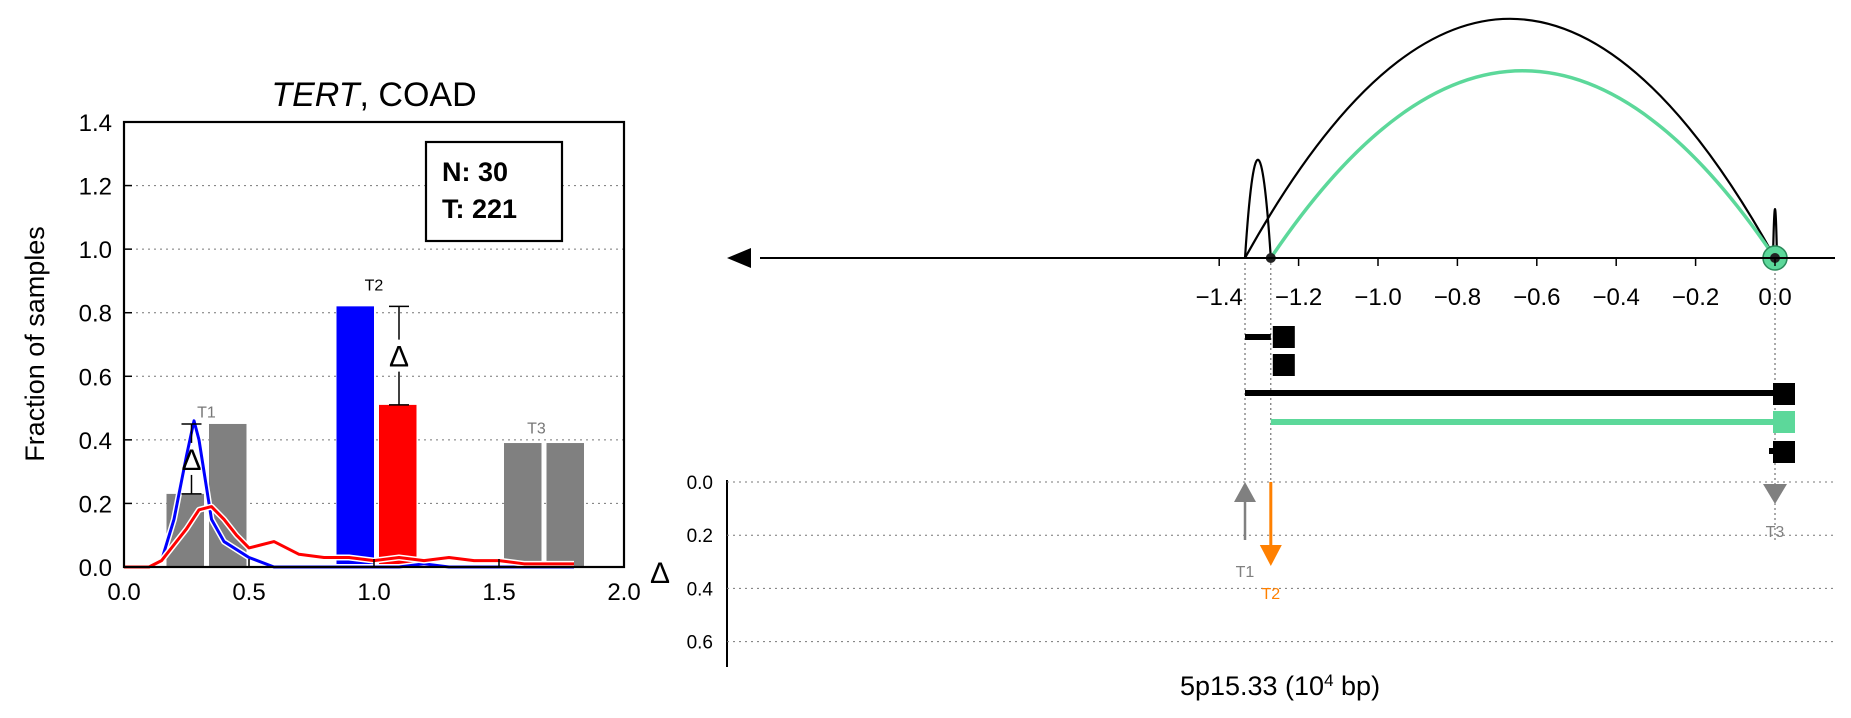  Describe the element at coordinates (1775, 494) in the screenshot. I see `delta-arrow-T3-head` at that location.